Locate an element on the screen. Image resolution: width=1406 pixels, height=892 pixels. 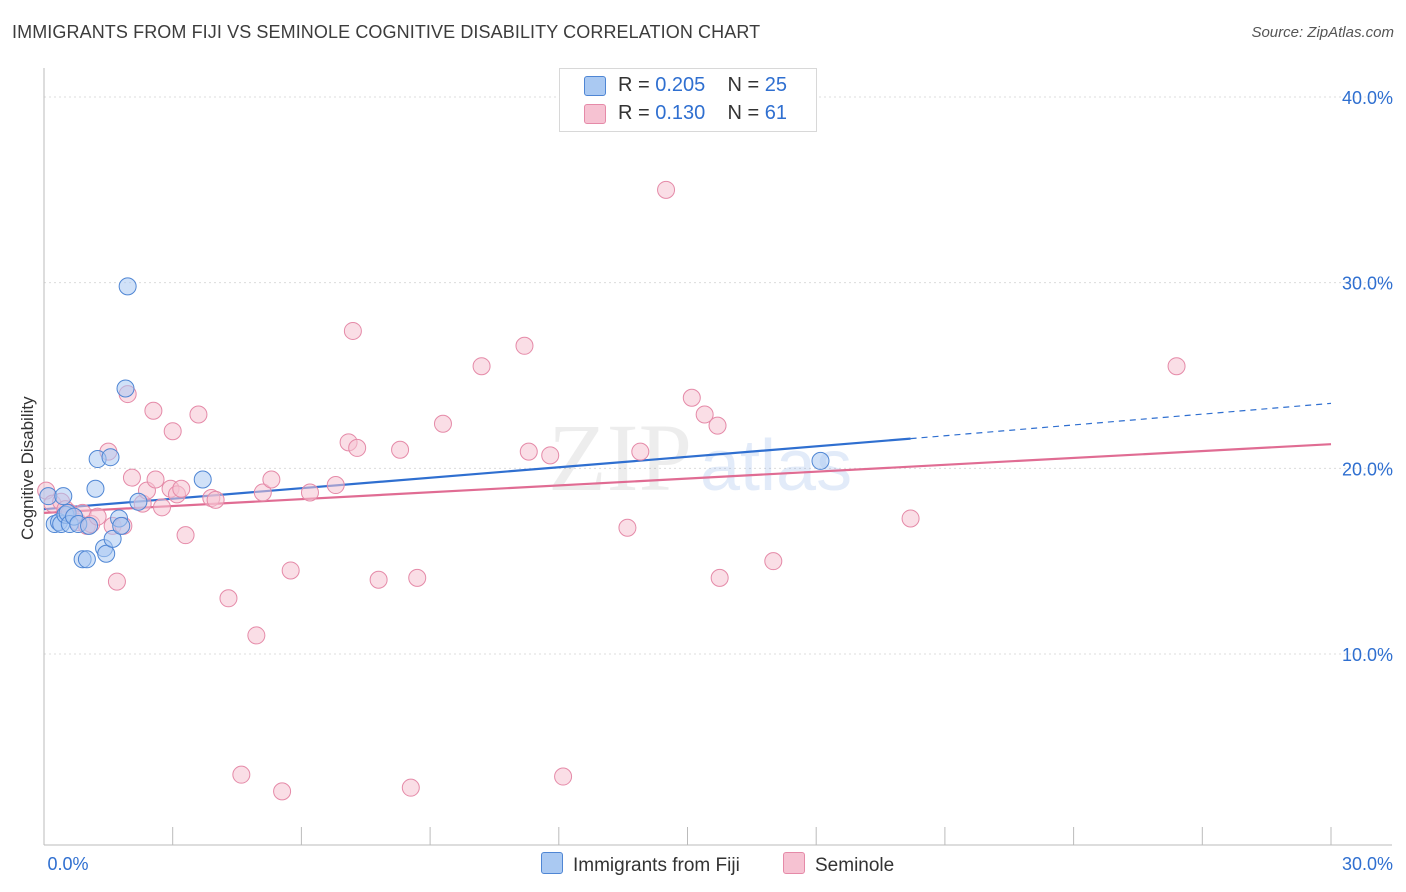
fiji-n-label: N = is located at coordinates (743, 85).